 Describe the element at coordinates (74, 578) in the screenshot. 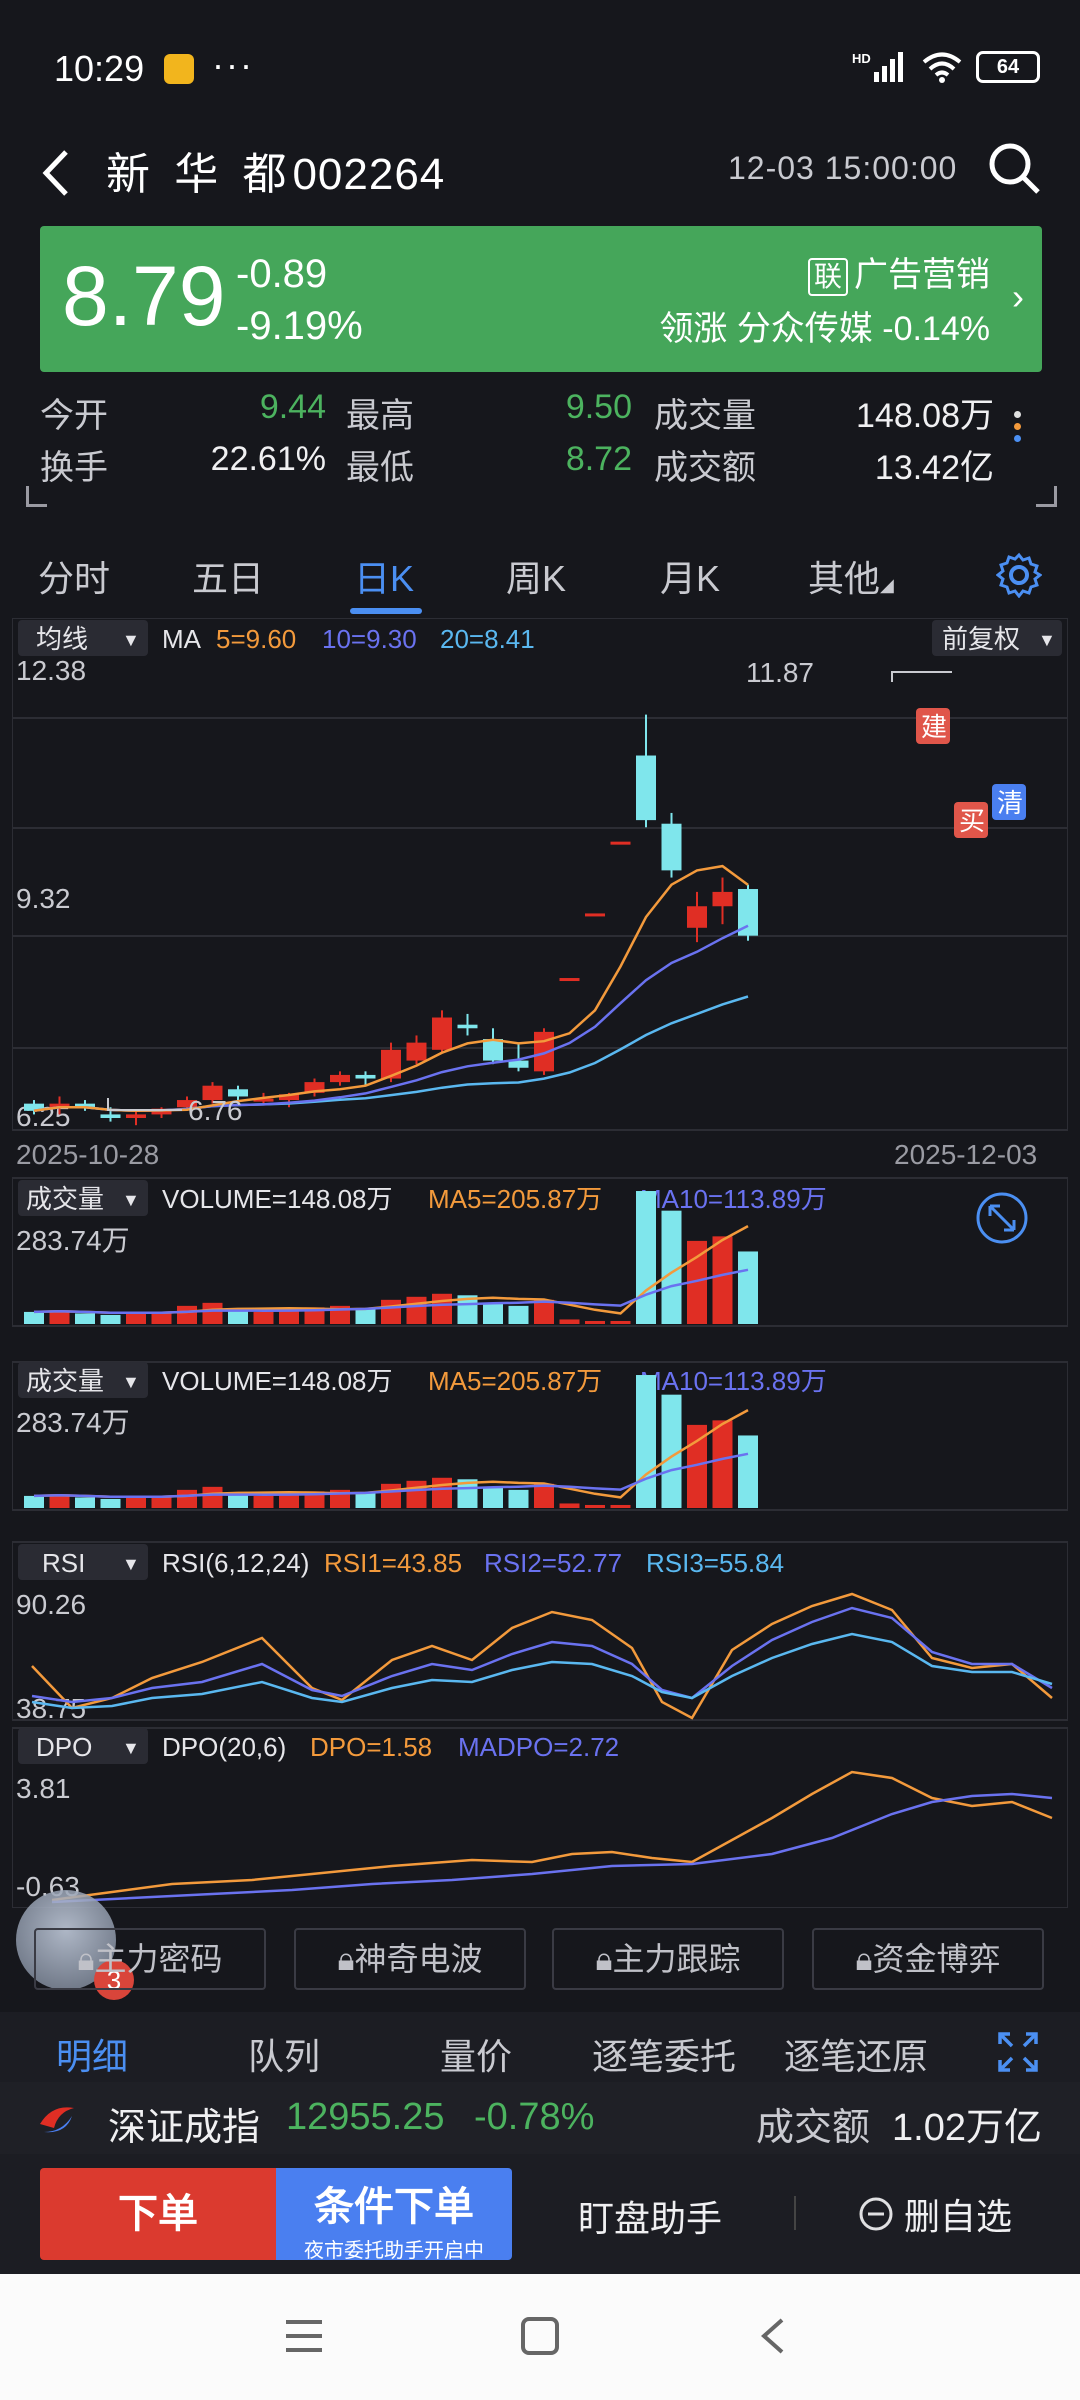

I see `tab-intraday: 分时` at that location.